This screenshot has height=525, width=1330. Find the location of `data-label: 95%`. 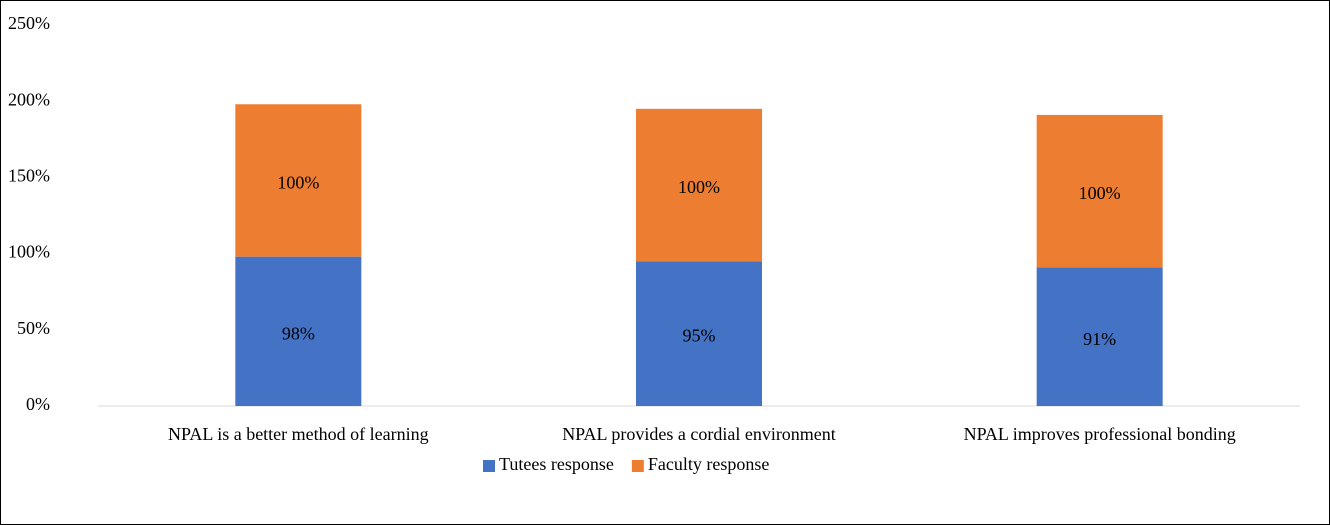

data-label: 95% is located at coordinates (699, 336).